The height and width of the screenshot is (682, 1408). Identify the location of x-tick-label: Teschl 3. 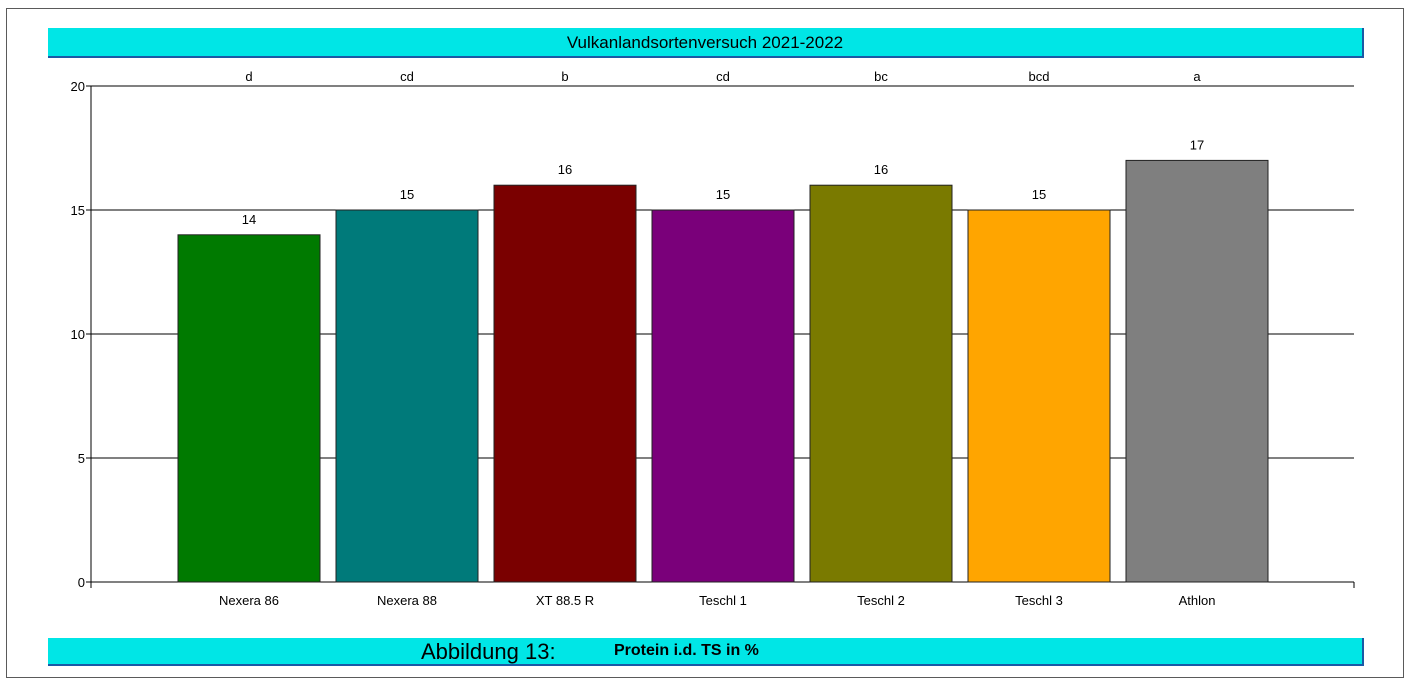
(1039, 600).